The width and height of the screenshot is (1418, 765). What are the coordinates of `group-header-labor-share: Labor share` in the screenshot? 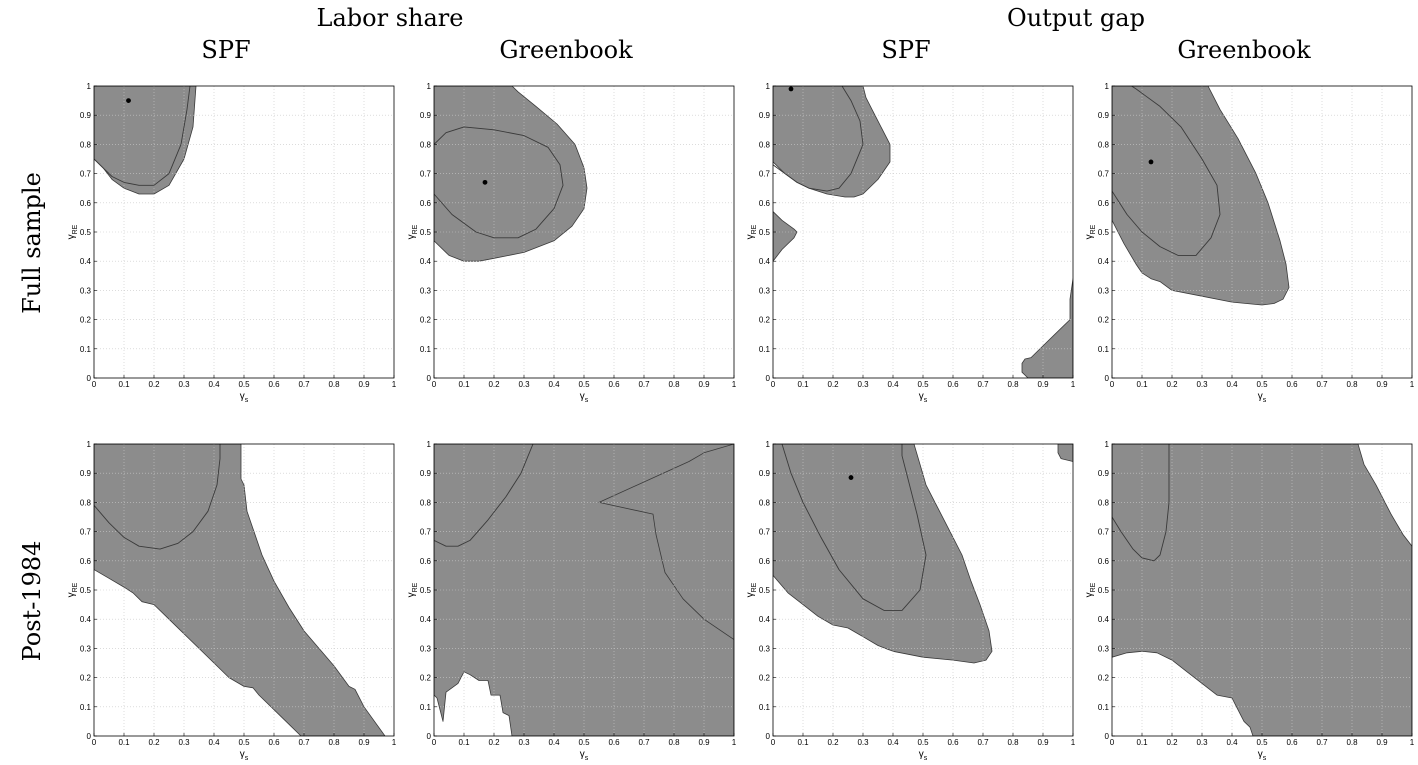 It's located at (390, 18).